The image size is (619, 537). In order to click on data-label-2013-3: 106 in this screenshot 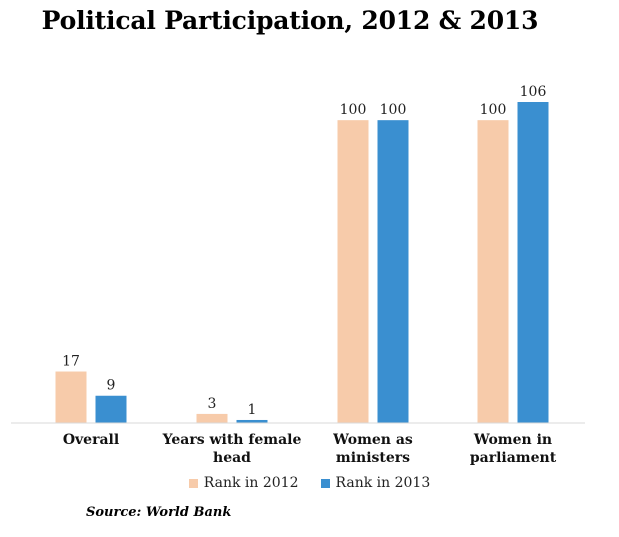, I will do `click(533, 92)`.